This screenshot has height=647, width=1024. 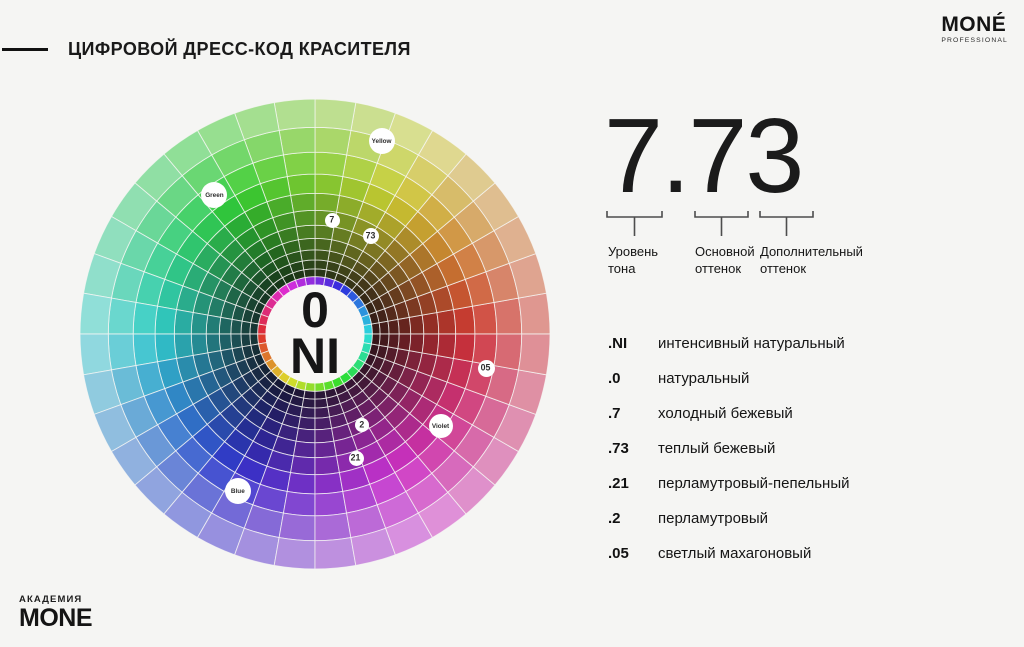 I want to click on wheel-label-chip: Yellow, so click(x=382, y=141).